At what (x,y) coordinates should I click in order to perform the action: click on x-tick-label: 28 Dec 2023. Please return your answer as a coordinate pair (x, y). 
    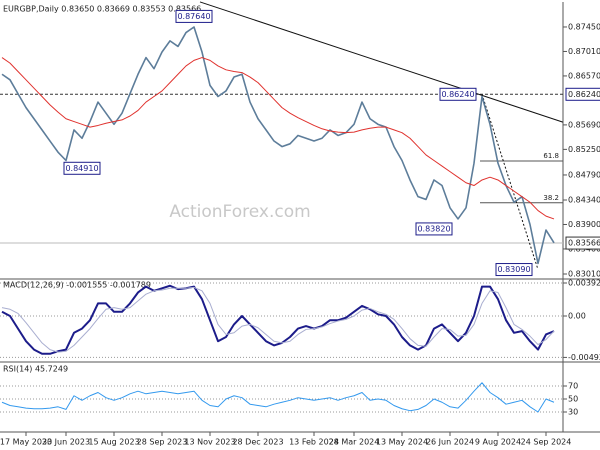
    Looking at the image, I should click on (257, 442).